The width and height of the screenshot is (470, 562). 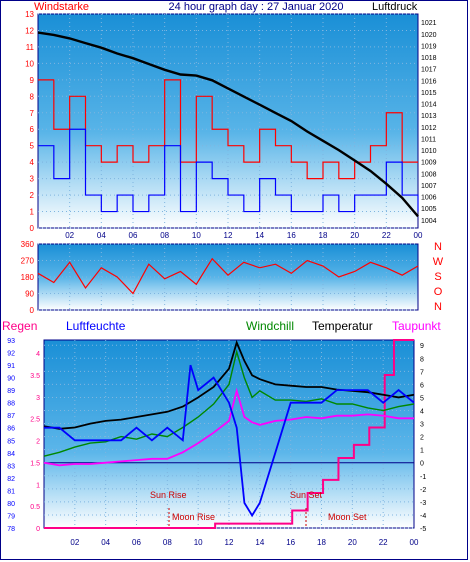 What do you see at coordinates (423, 529) in the screenshot?
I see `temperature-tick-label: -5` at bounding box center [423, 529].